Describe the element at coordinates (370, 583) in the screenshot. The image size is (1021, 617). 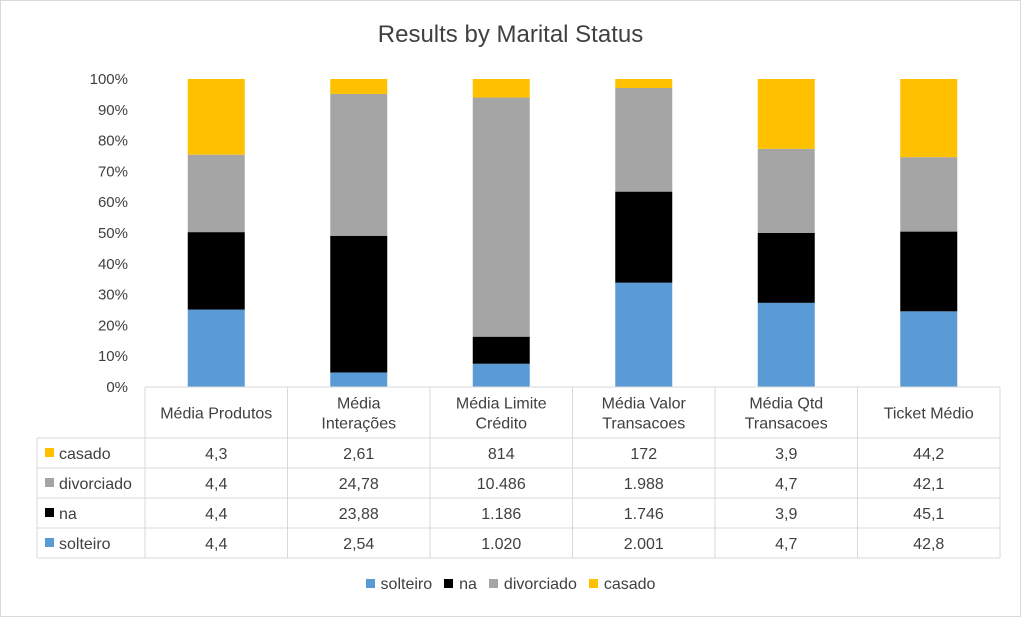
I see `legend-swatch-solteiro` at that location.